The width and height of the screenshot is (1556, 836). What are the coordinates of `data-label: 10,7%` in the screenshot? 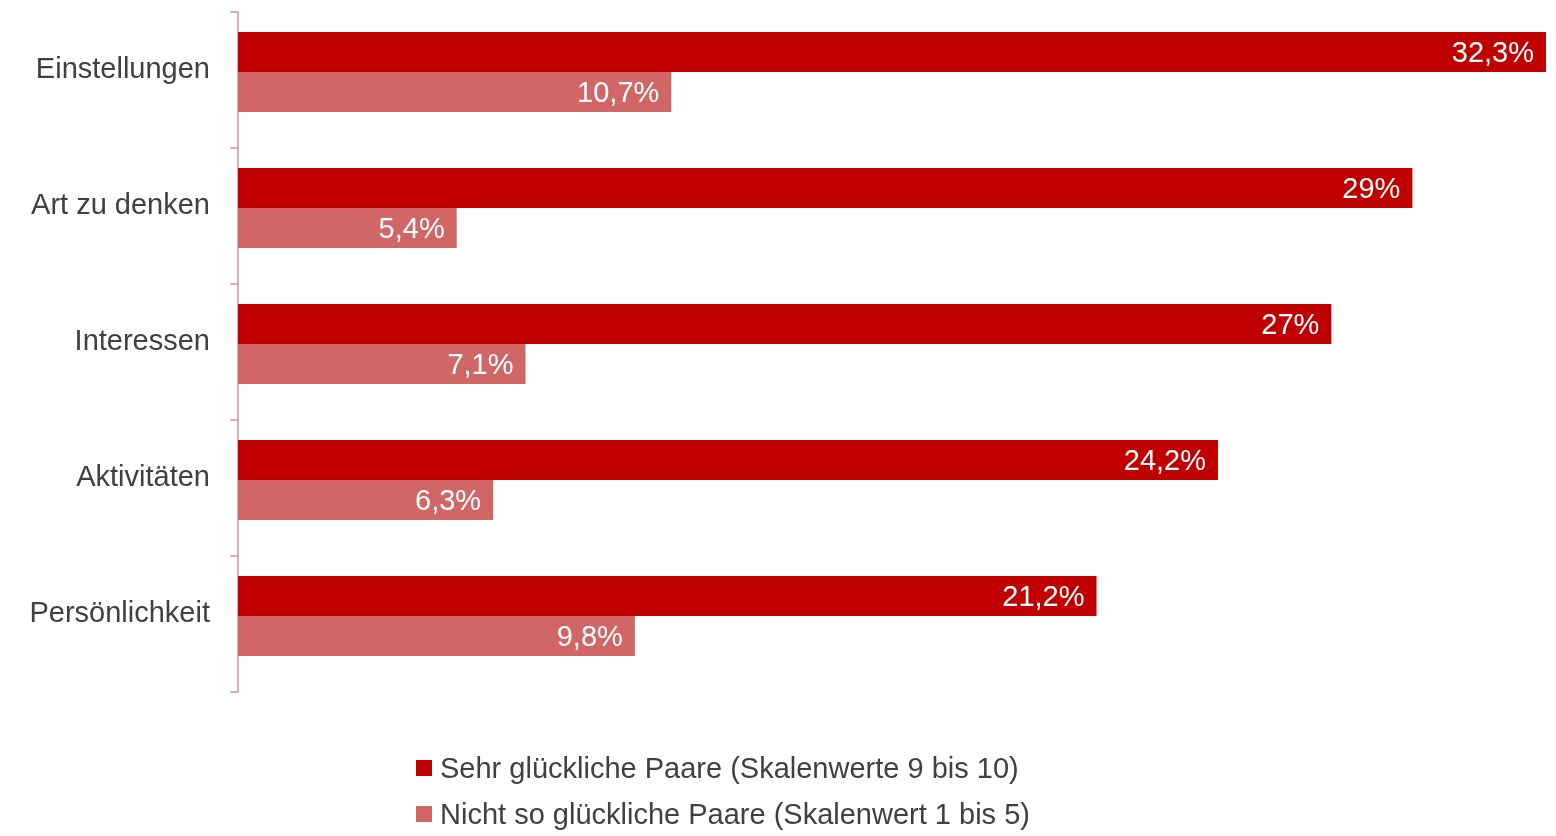 It's located at (618, 92).